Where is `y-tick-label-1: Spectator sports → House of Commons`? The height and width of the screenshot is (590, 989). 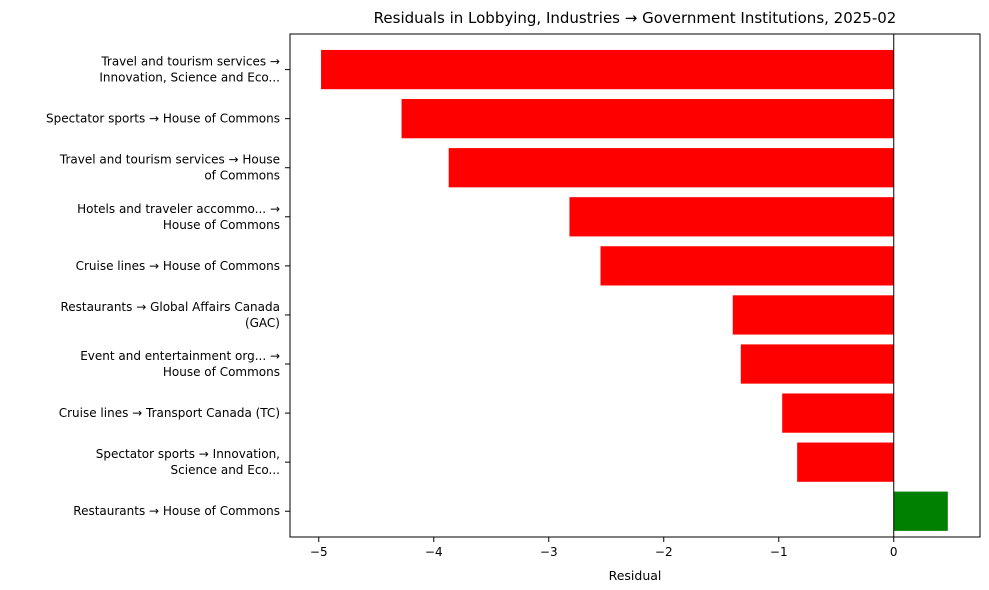
y-tick-label-1: Spectator sports → House of Commons is located at coordinates (163, 119).